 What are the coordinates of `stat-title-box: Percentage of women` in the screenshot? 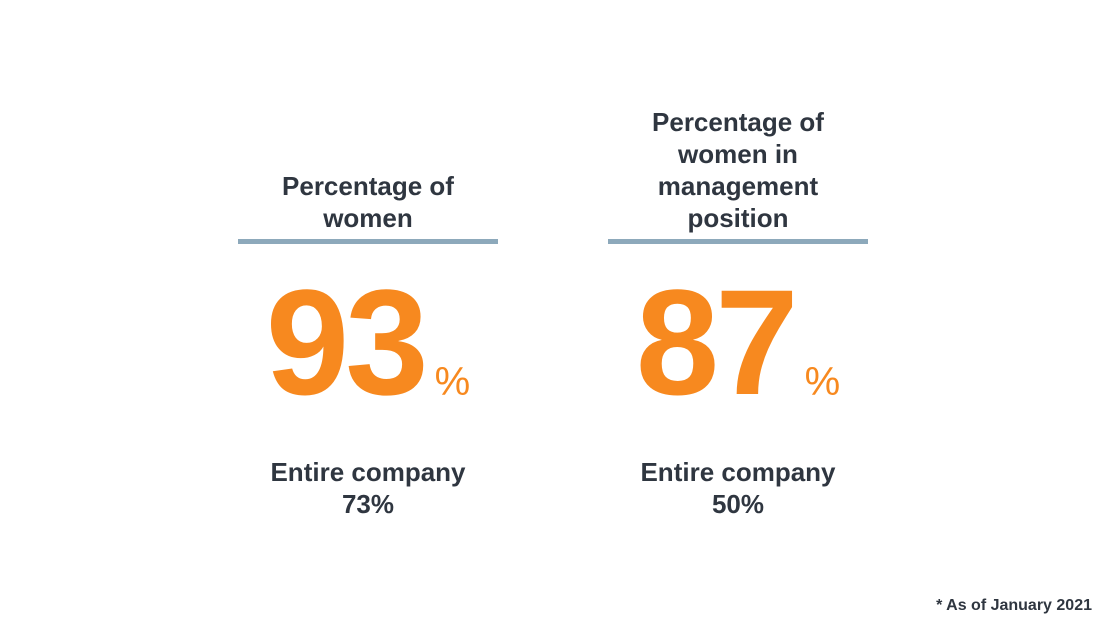 It's located at (368, 162).